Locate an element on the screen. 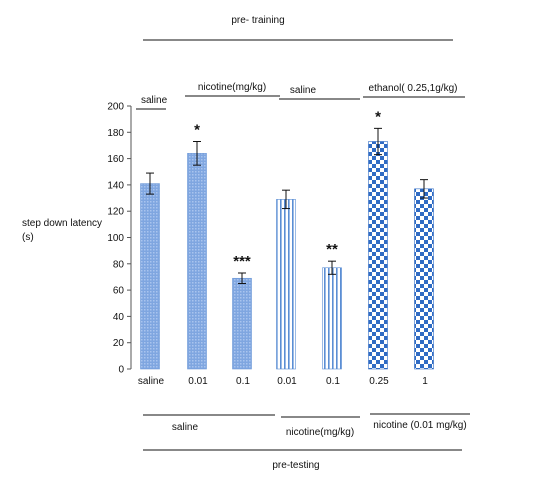 Image resolution: width=537 pixels, height=481 pixels. pretraining-group-label: nicotine(mg/kg) is located at coordinates (232, 87).